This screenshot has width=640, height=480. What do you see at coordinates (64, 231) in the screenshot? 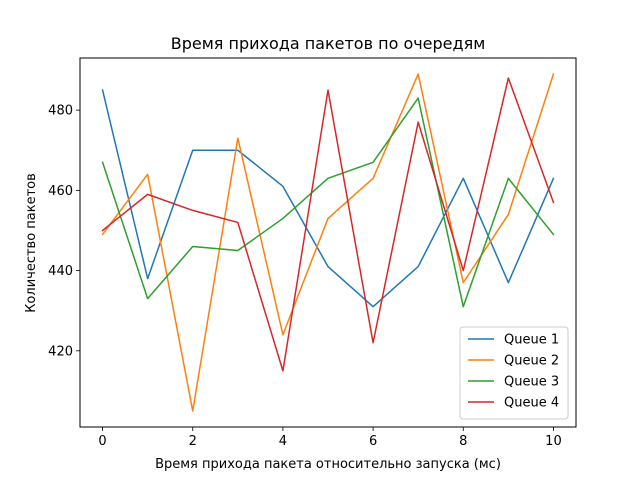
I see `y-axis-ticks: 420 440 460 480` at bounding box center [64, 231].